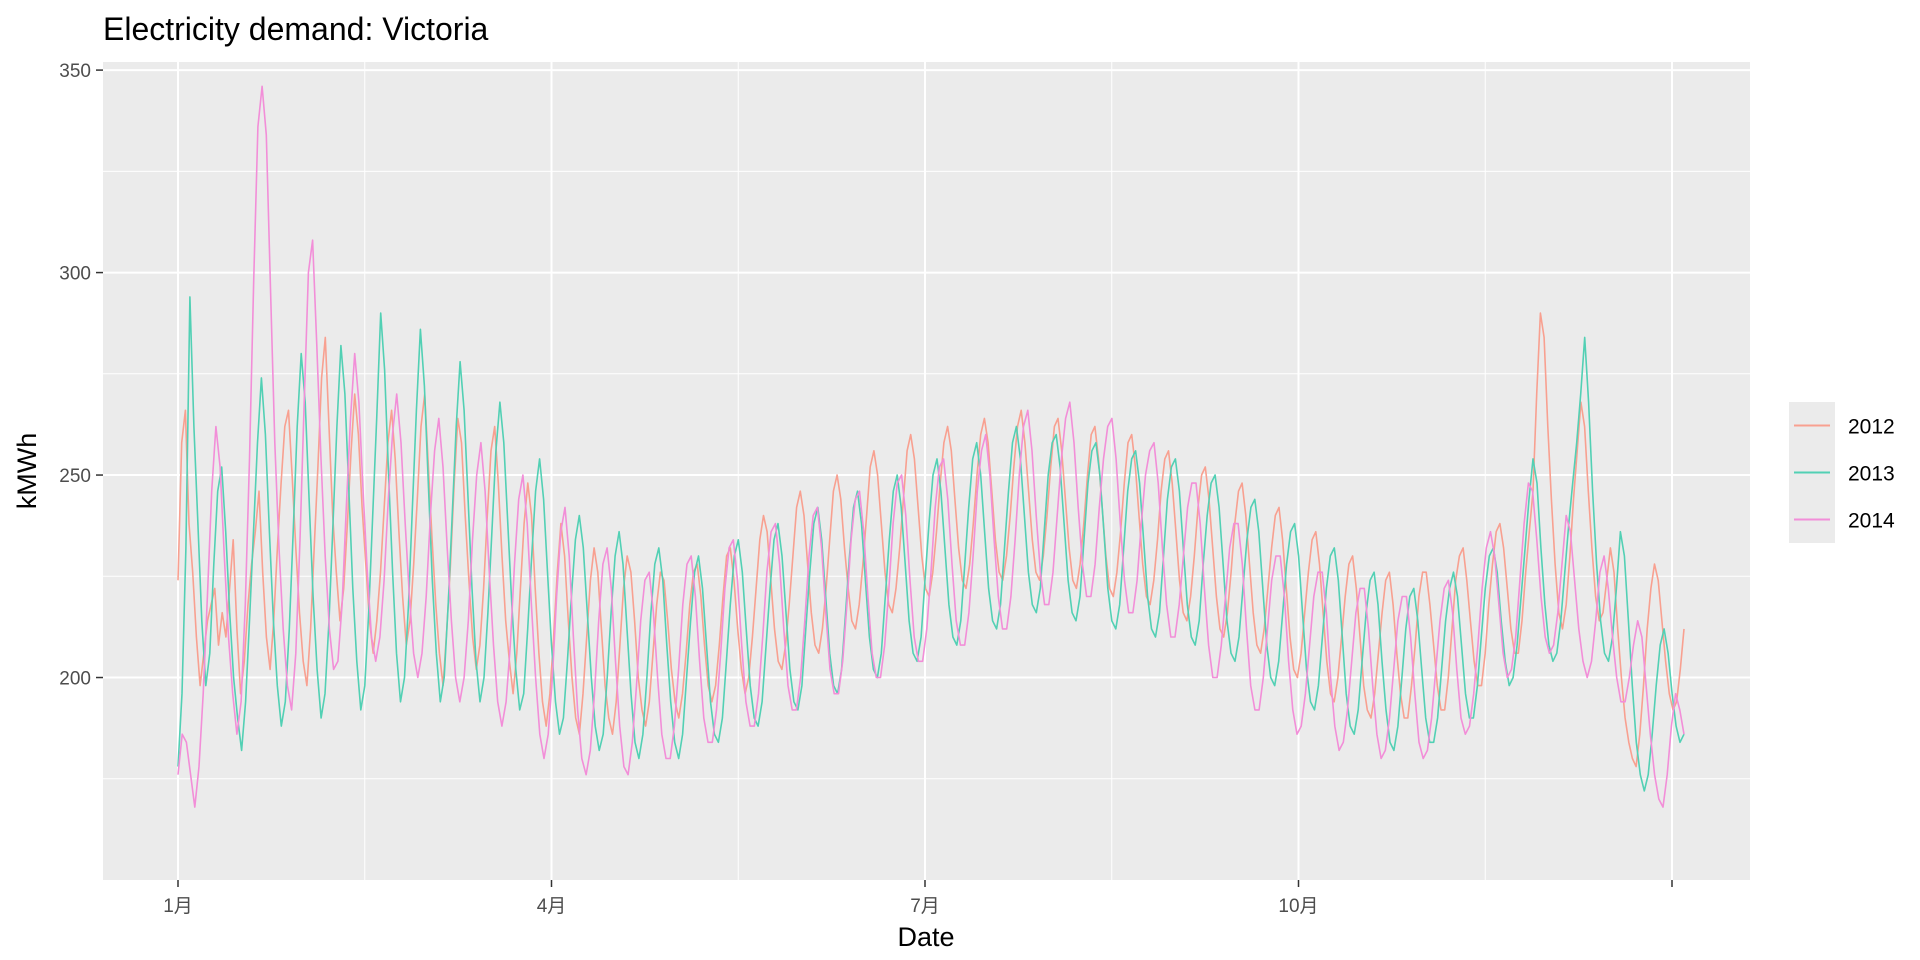 Image resolution: width=1920 pixels, height=960 pixels. What do you see at coordinates (296, 29) in the screenshot?
I see `chart-title: Electricity demand: Victoria` at bounding box center [296, 29].